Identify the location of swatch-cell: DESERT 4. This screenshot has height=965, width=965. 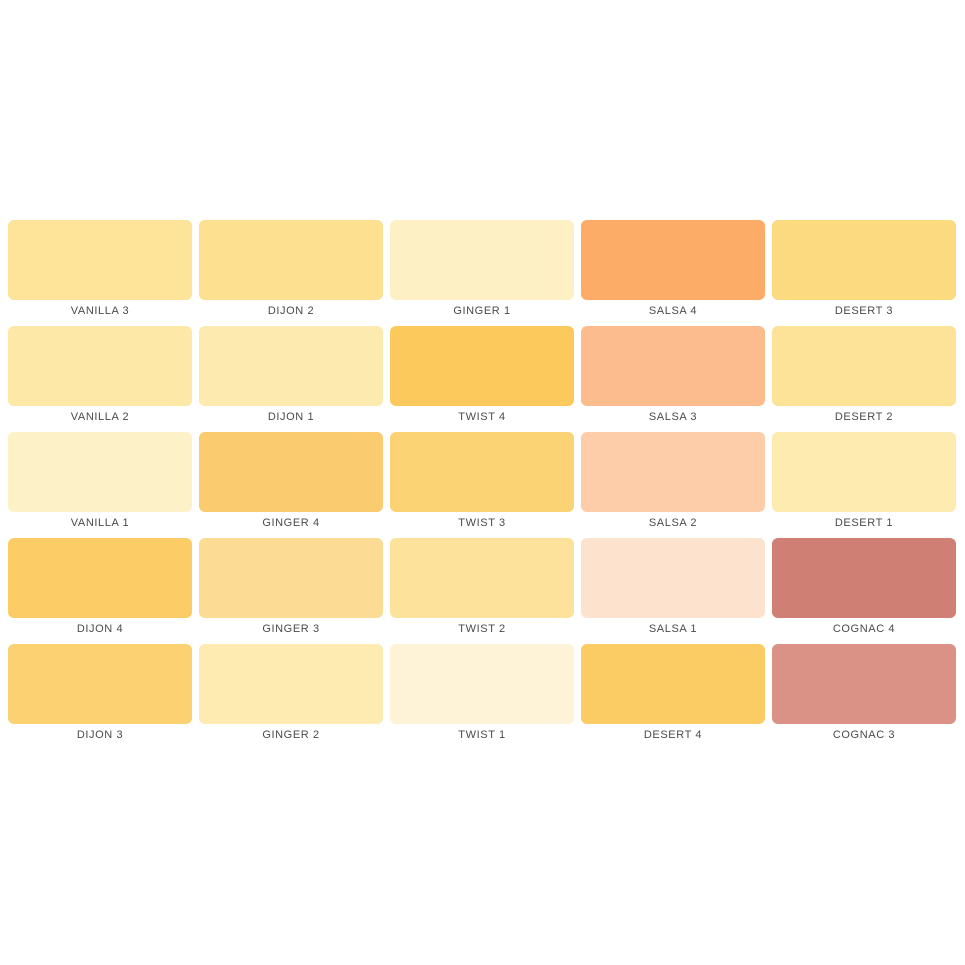
(673, 697).